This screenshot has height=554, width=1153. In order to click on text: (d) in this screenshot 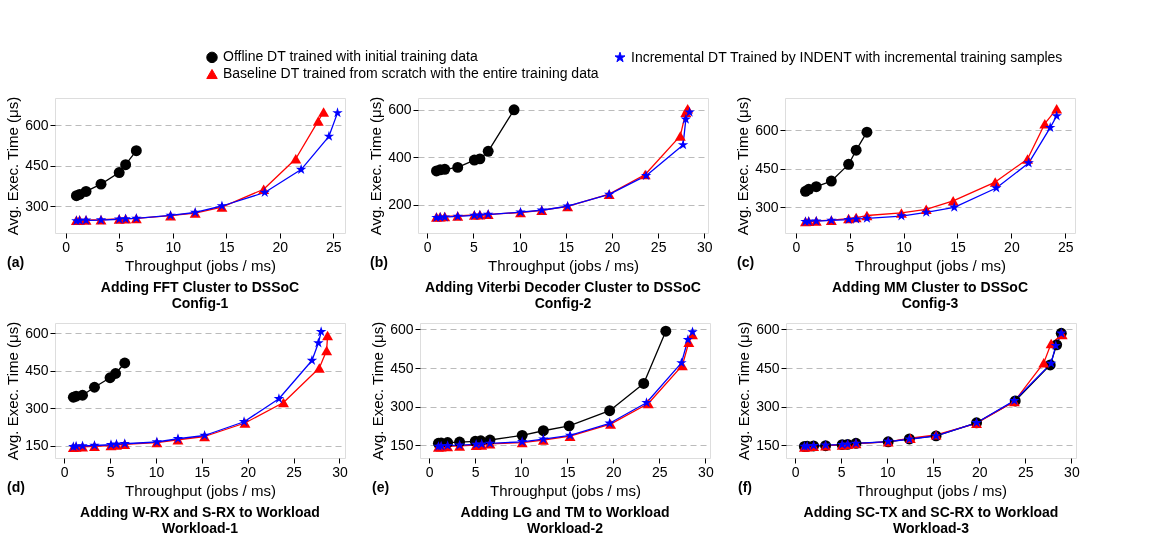, I will do `click(16, 487)`.